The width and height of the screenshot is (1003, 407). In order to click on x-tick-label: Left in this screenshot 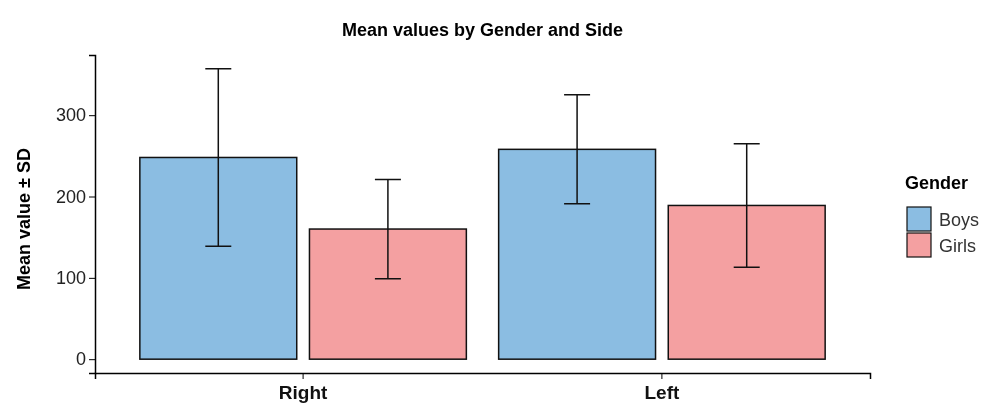, I will do `click(662, 393)`.